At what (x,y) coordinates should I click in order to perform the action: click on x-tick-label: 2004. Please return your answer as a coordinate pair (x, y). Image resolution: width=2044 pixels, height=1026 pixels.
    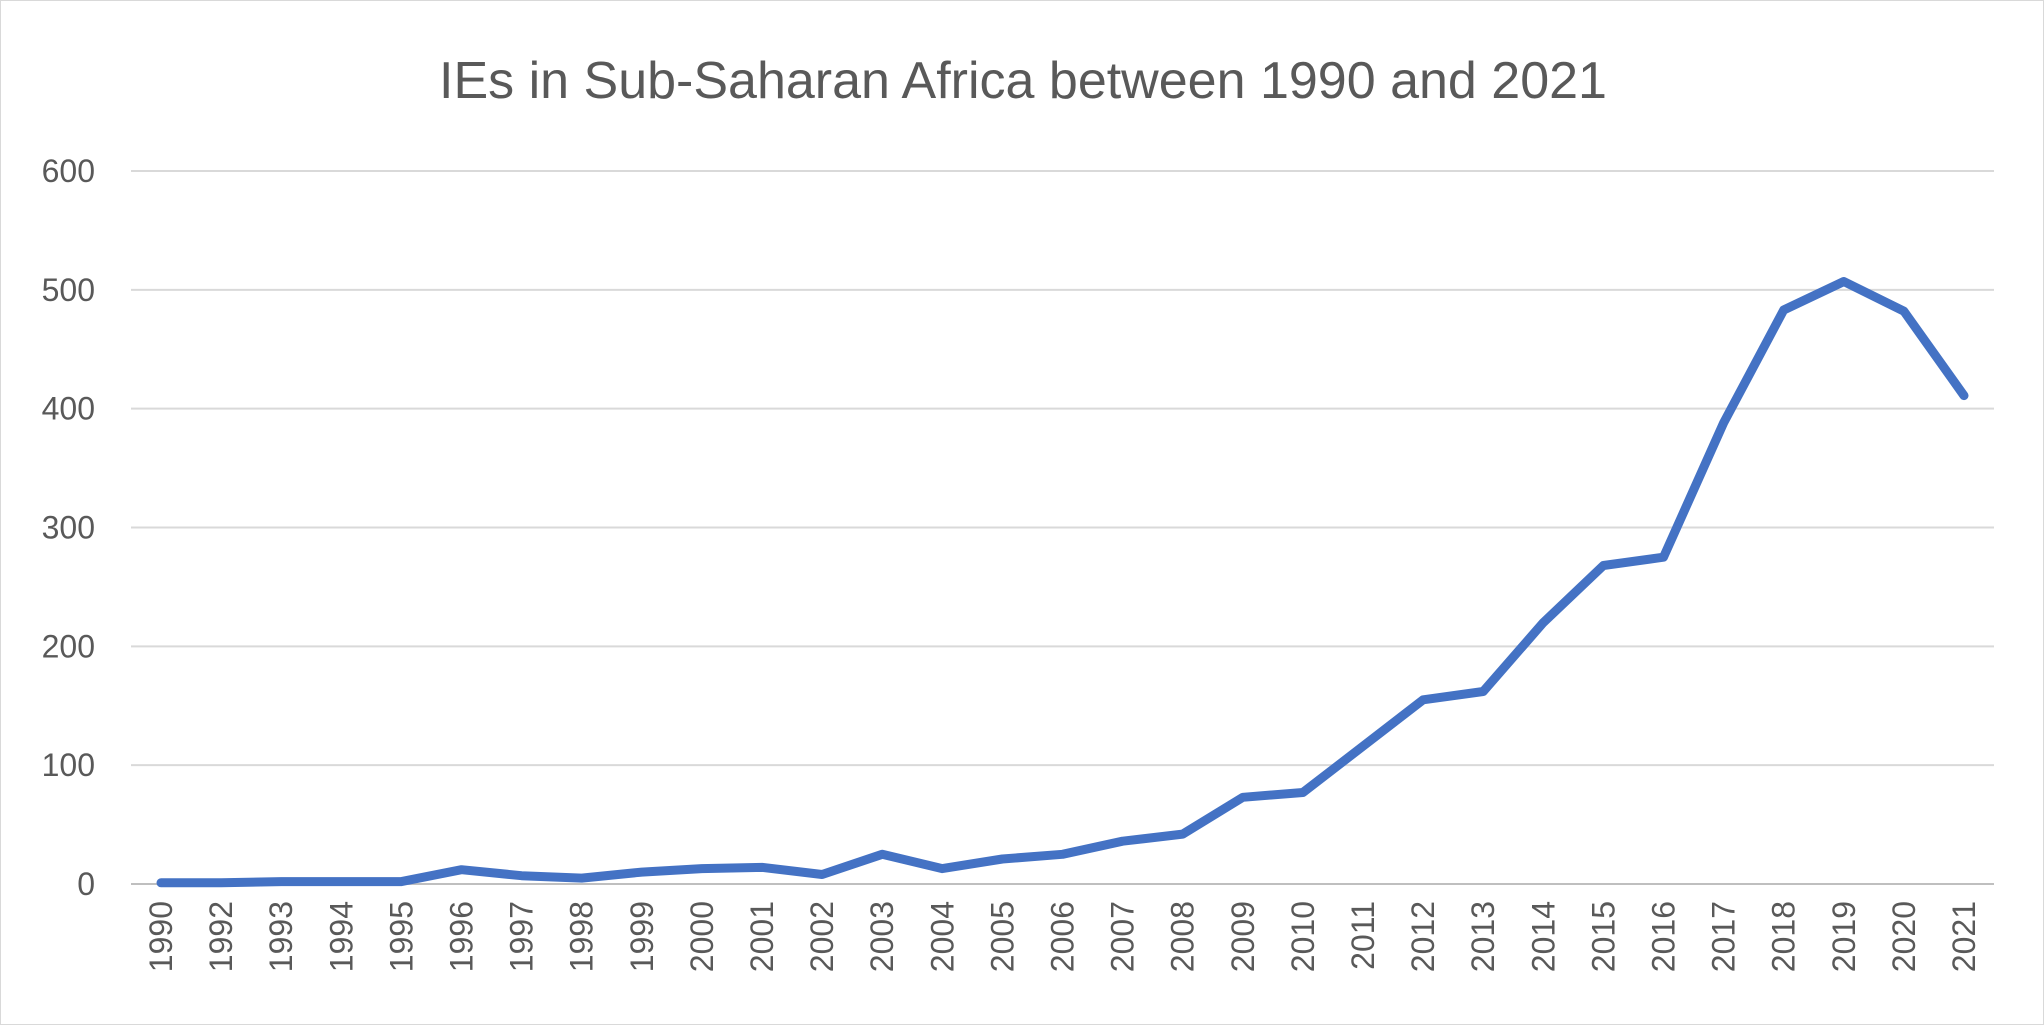
    Looking at the image, I should click on (942, 936).